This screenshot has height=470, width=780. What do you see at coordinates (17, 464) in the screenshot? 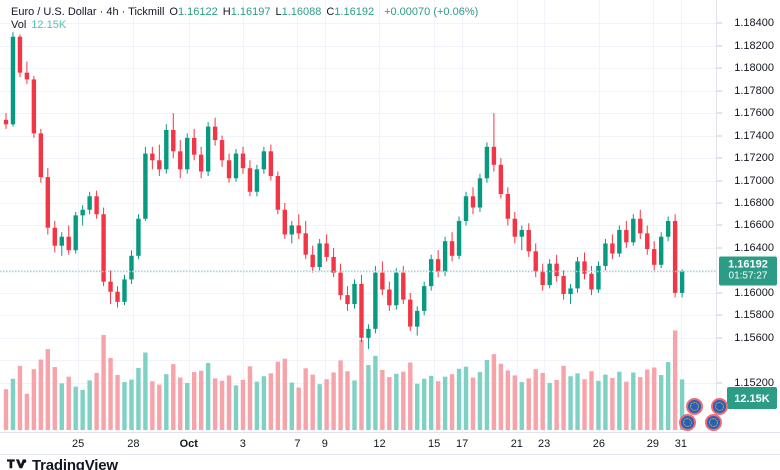
I see `tradingview-mark-icon` at bounding box center [17, 464].